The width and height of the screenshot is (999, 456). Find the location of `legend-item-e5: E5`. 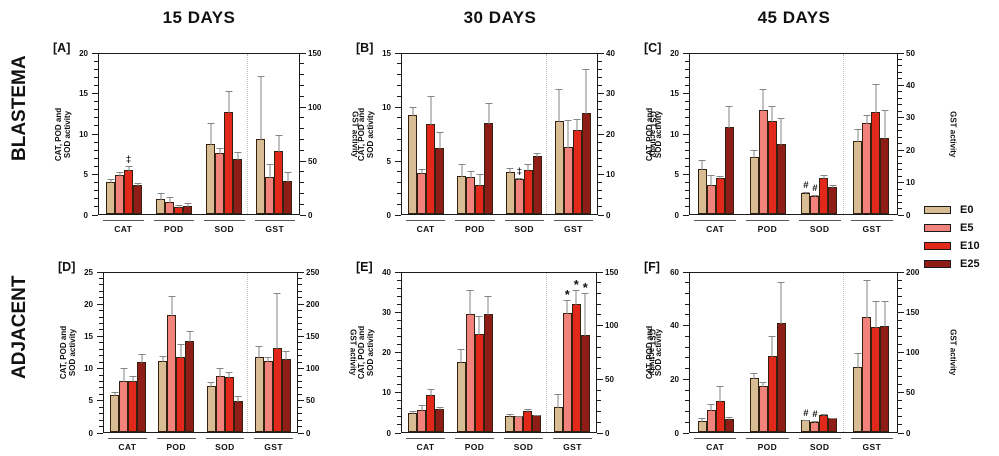

legend-item-e5: E5 is located at coordinates (952, 228).